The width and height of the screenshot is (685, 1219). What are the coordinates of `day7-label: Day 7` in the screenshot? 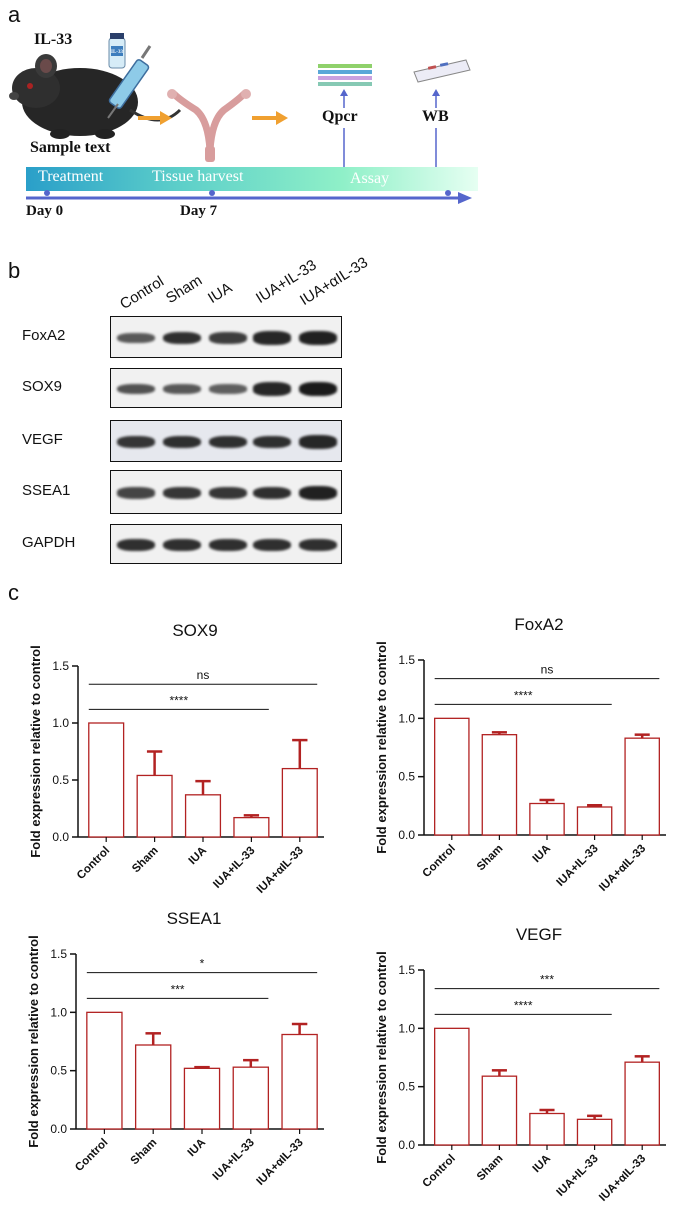 It's located at (199, 211).